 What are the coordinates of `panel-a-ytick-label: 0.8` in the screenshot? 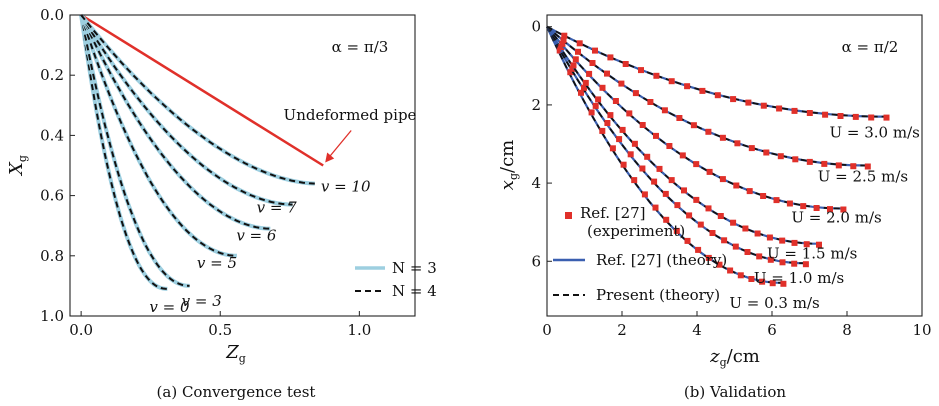 It's located at (52, 256).